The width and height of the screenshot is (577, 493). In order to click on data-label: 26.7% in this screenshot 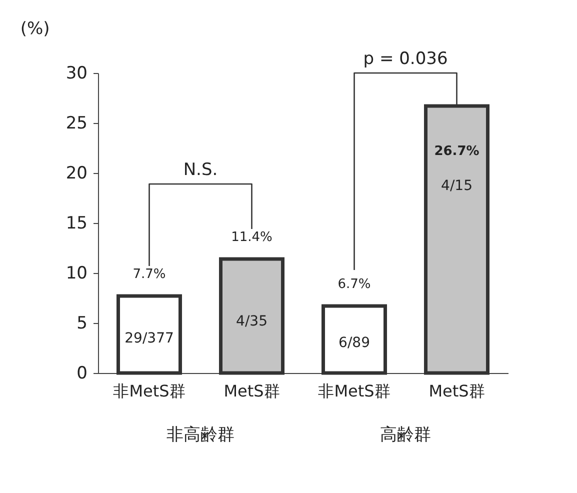, I will do `click(457, 151)`.